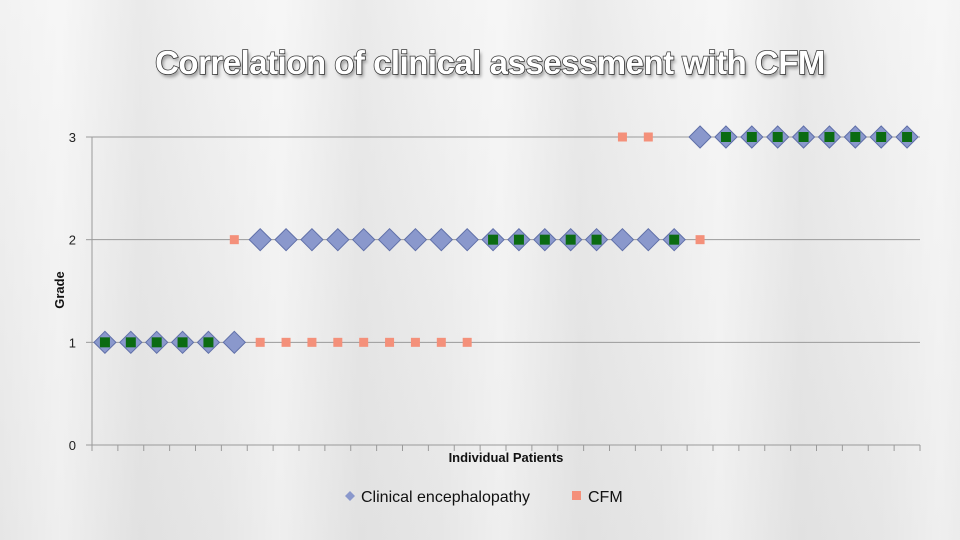  I want to click on y-tick-label: 1, so click(72, 342).